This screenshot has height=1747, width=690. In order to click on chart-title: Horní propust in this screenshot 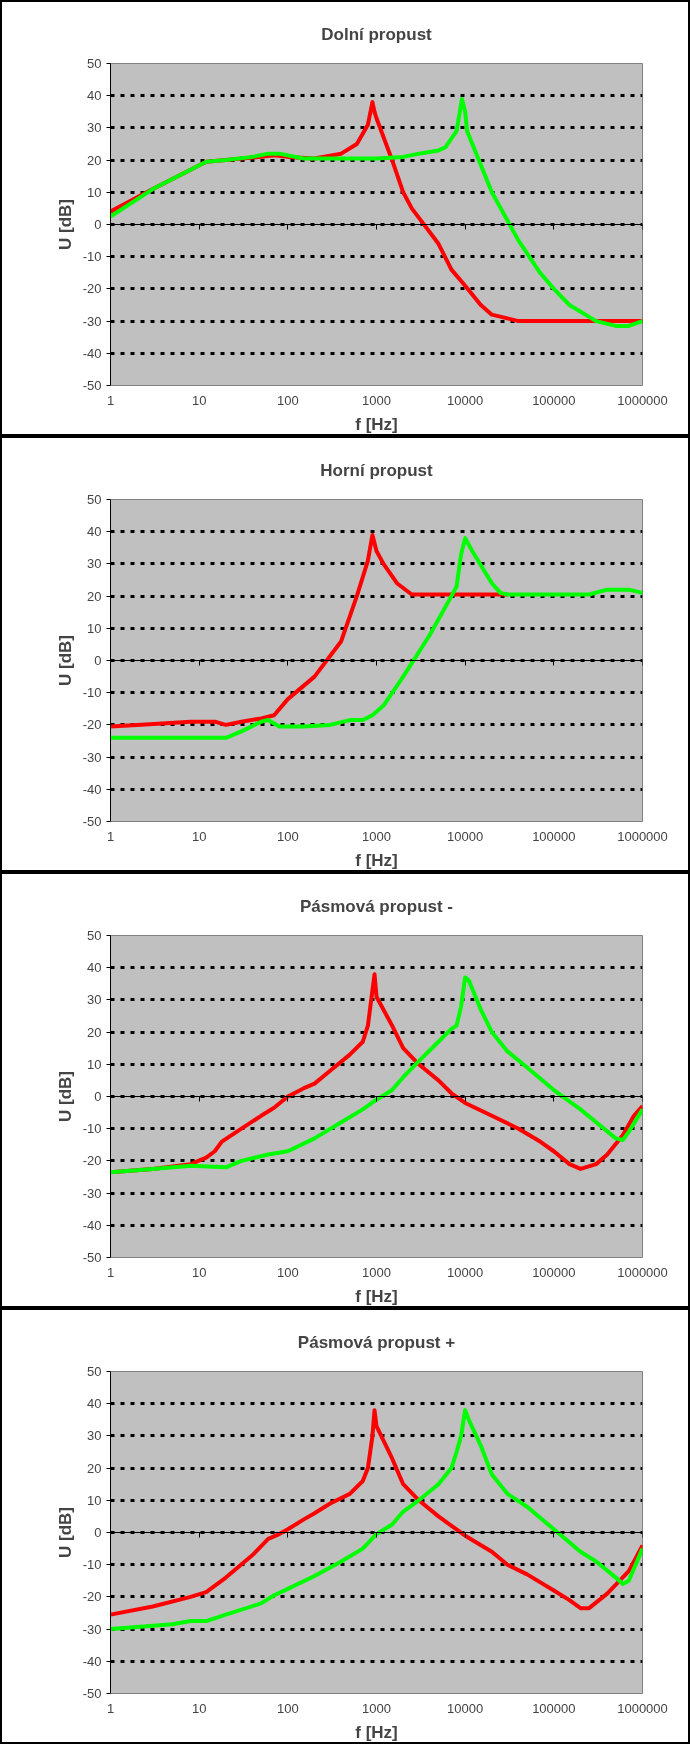, I will do `click(377, 470)`.